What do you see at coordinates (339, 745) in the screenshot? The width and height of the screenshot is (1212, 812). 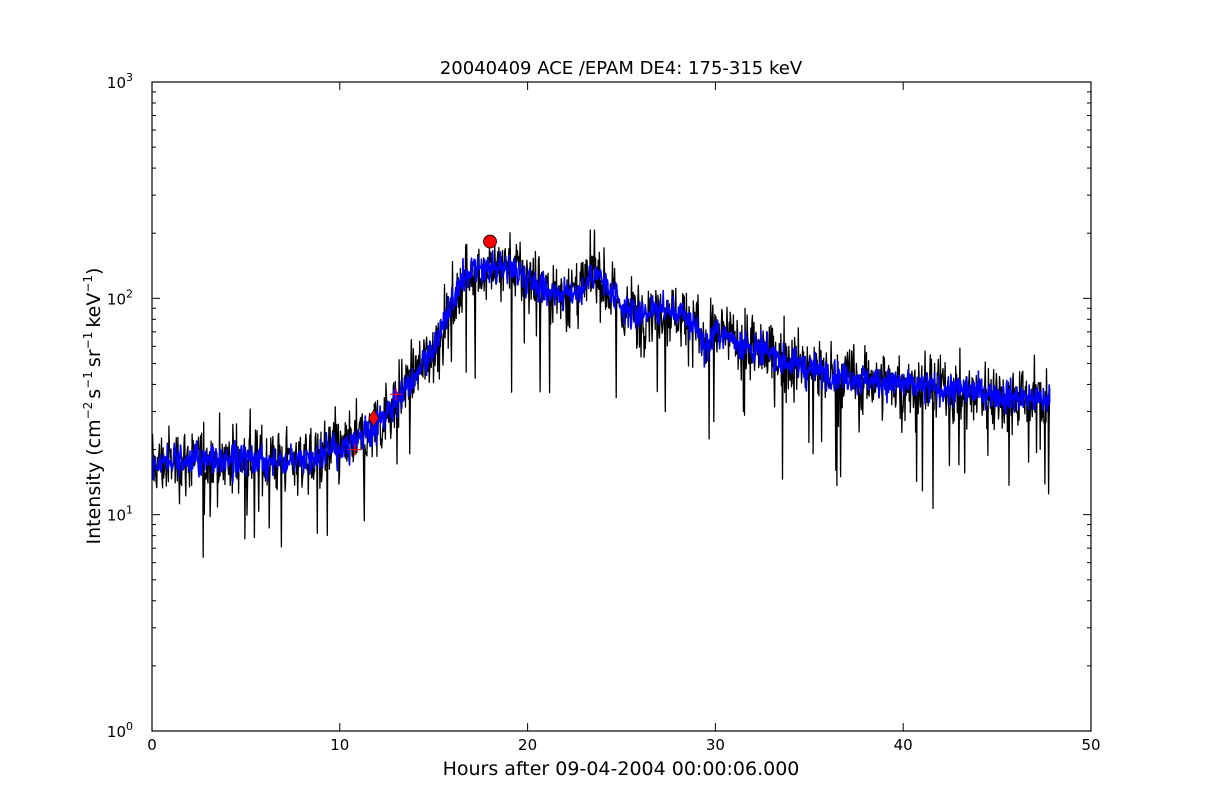 I see `x-tick-label: 10` at bounding box center [339, 745].